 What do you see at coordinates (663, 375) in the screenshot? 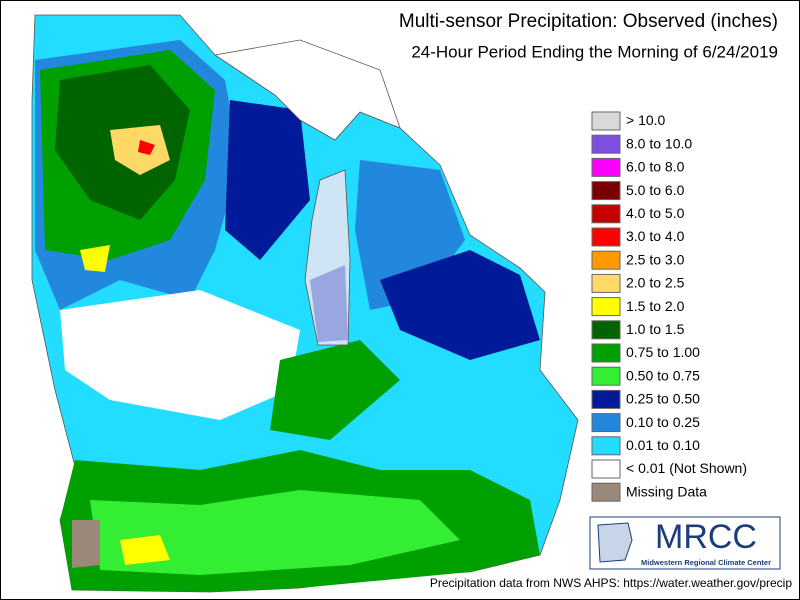
I see `legend-label: 0.50 to 0.75` at bounding box center [663, 375].